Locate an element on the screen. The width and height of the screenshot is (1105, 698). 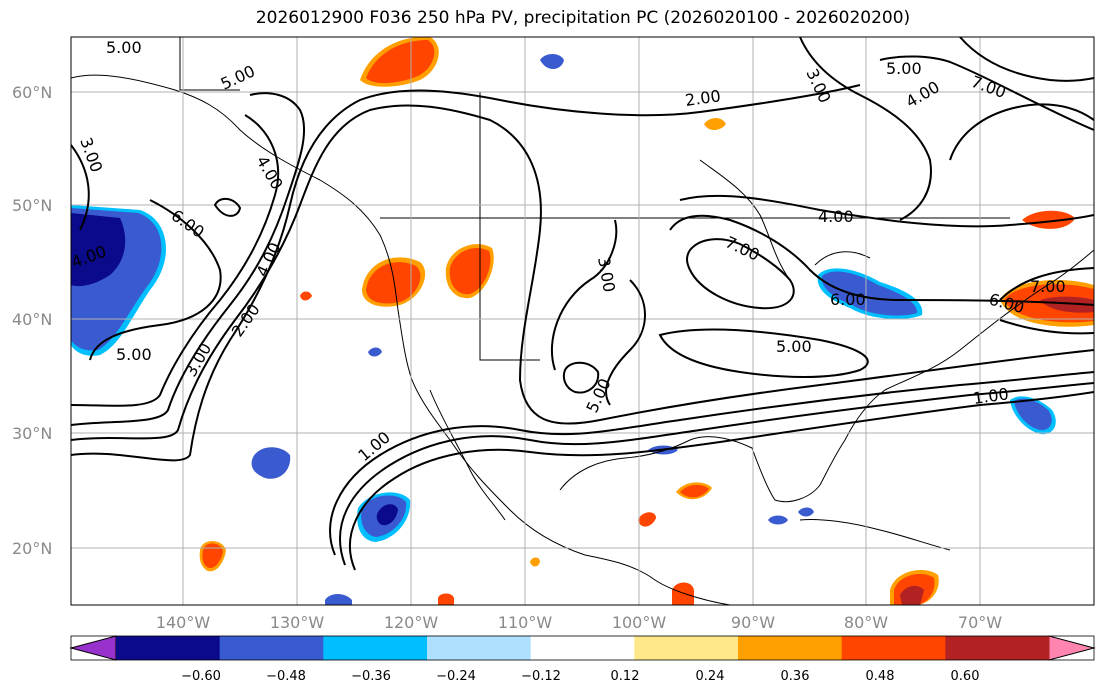
contour-label: 7.00 is located at coordinates (1048, 286).